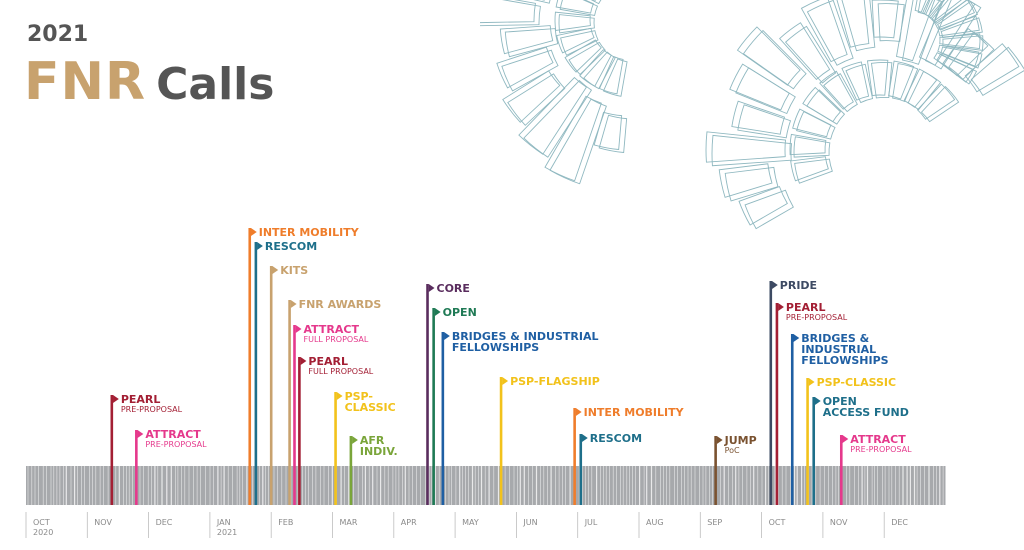  Describe the element at coordinates (294, 270) in the screenshot. I see `call-label: KITS` at that location.